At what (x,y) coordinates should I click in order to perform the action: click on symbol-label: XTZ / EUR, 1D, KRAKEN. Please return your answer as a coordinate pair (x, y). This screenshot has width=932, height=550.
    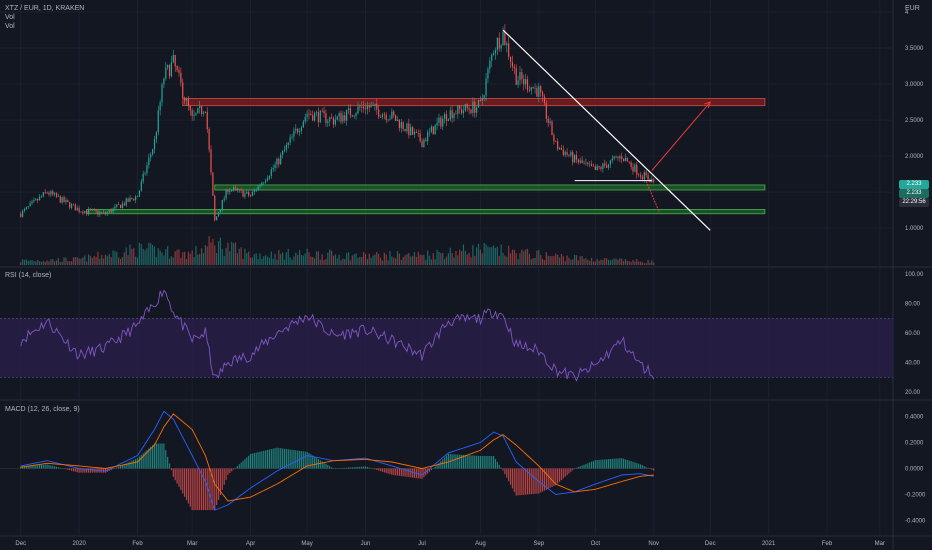
    Looking at the image, I should click on (45, 8).